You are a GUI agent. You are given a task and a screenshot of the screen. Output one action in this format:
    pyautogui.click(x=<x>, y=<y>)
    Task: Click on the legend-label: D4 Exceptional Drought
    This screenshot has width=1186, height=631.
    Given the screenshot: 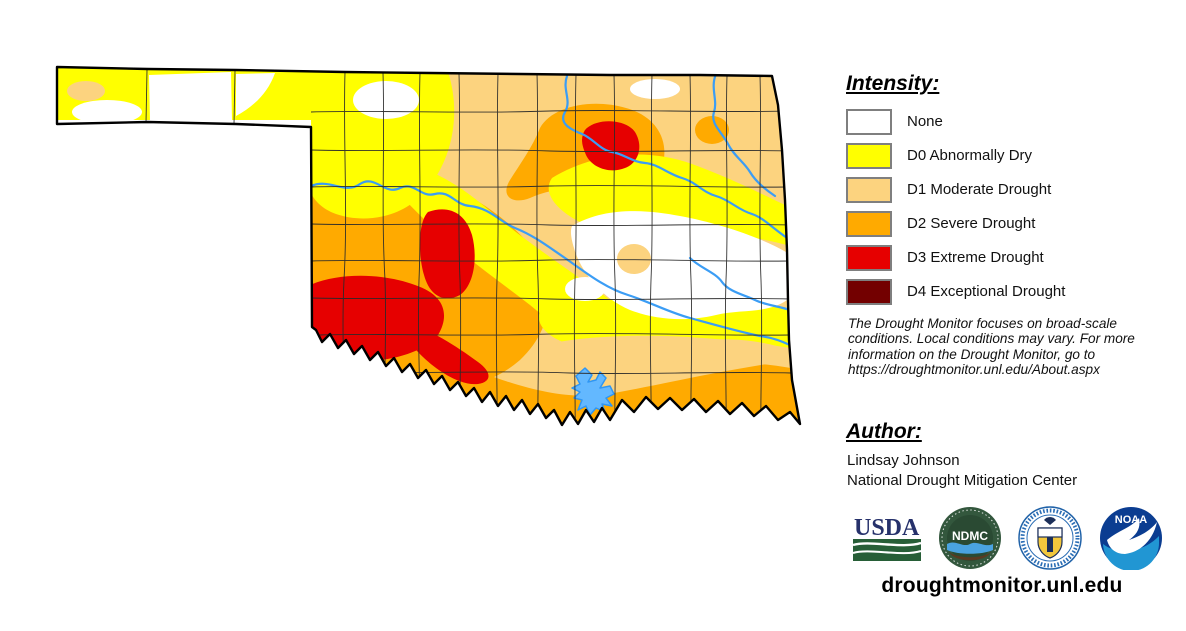 What is the action you would take?
    pyautogui.click(x=986, y=291)
    